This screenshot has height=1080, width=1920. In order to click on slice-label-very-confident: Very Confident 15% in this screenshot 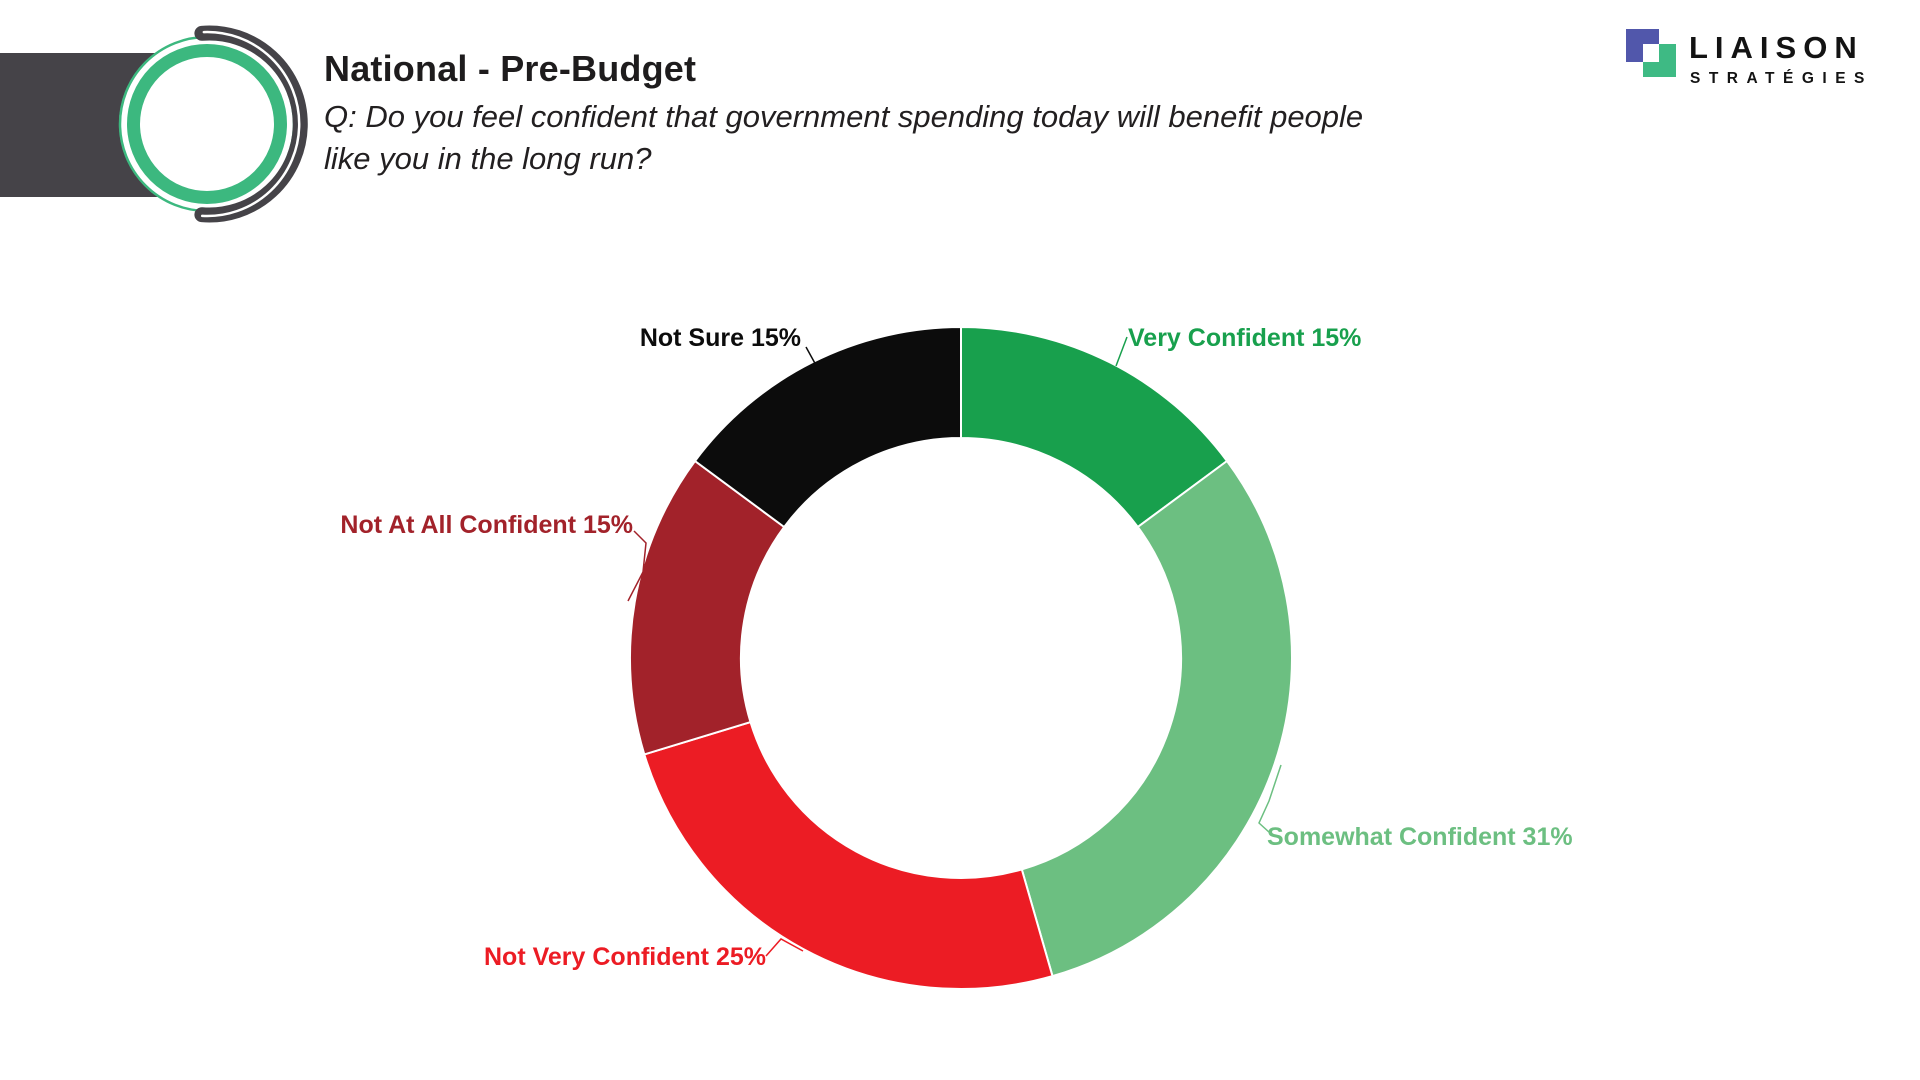, I will do `click(1245, 338)`.